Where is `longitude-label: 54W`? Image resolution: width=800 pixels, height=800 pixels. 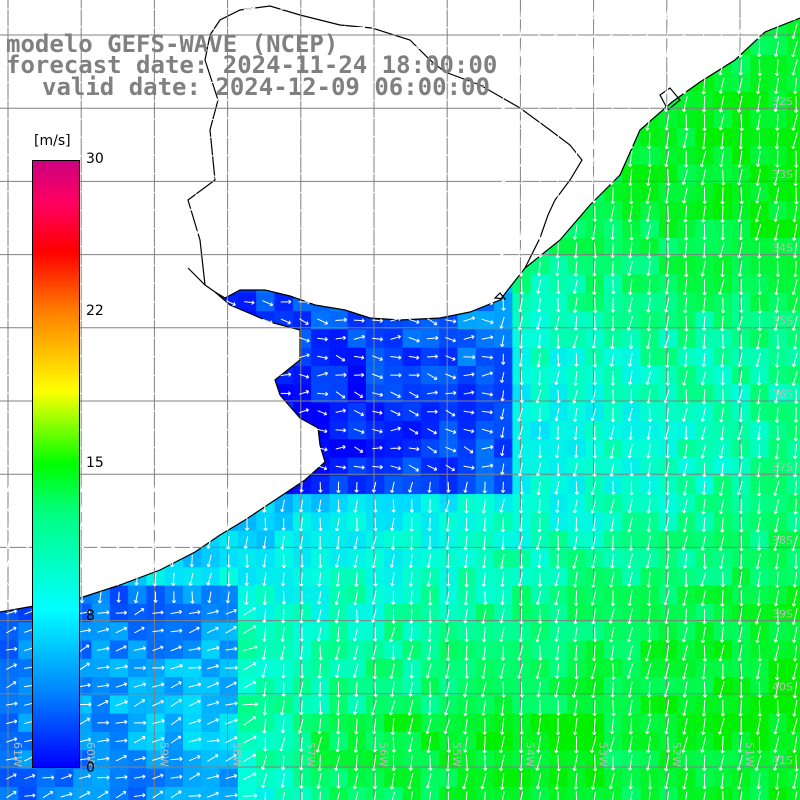
longitude-label: 54W is located at coordinates (529, 754).